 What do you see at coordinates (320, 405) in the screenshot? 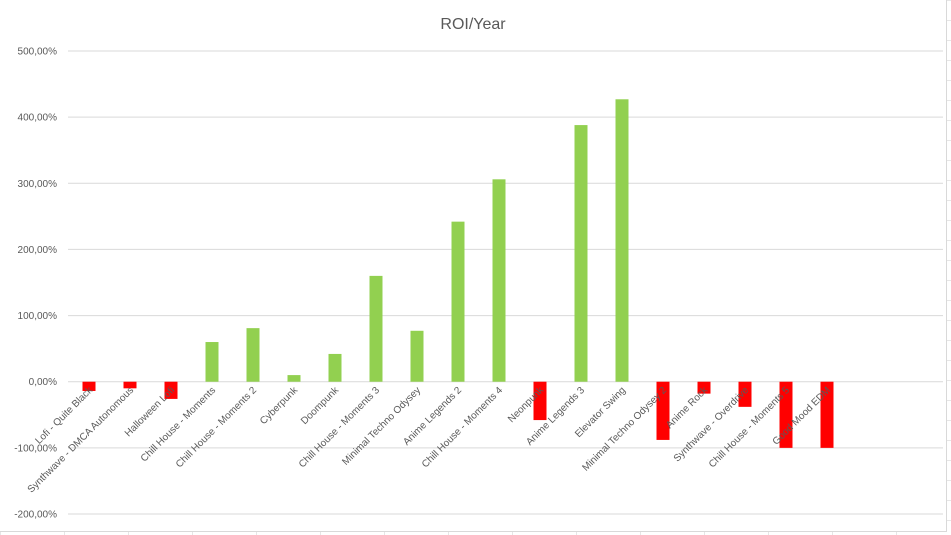
I see `x-category-label: Doompunk` at bounding box center [320, 405].